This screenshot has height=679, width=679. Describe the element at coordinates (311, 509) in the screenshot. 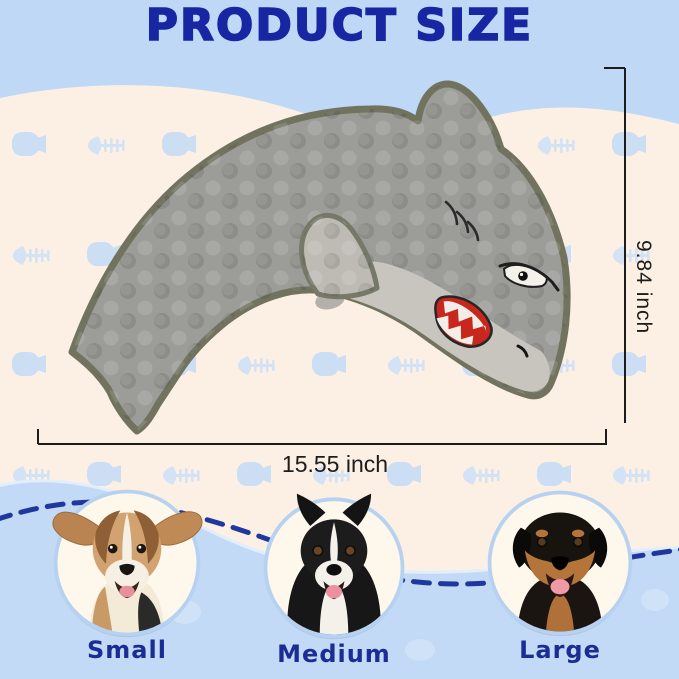

I see `collie-ear-left` at that location.